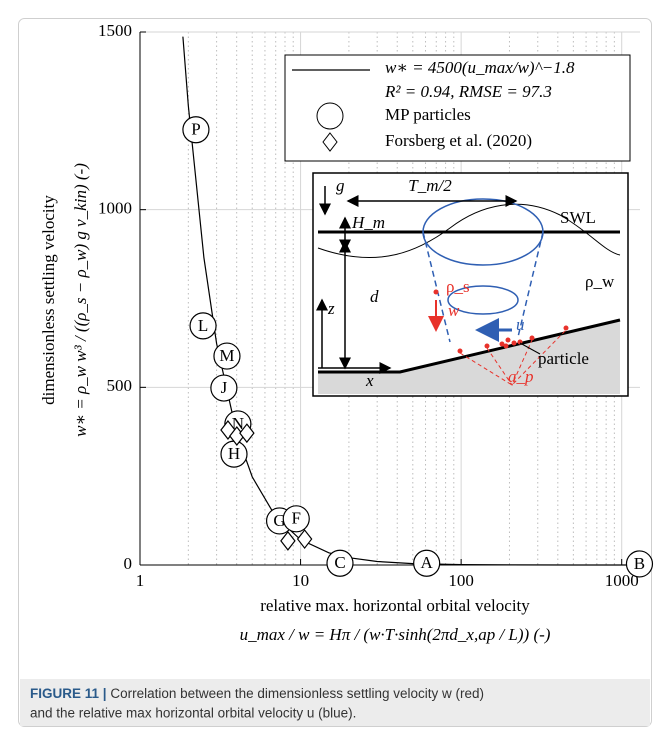  I want to click on x-tick-label: 10, so click(300, 580).